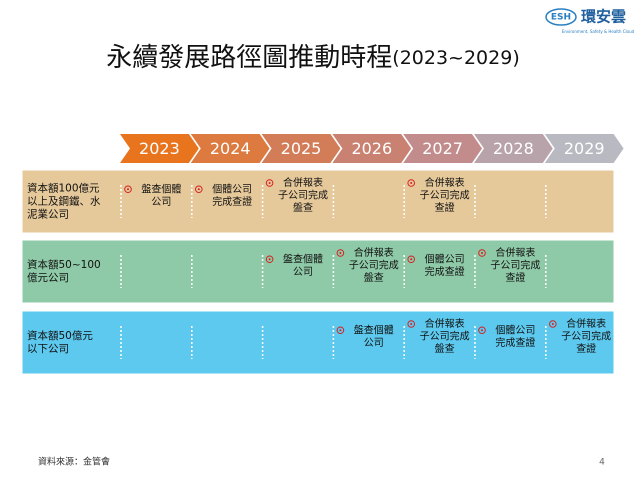  I want to click on year-label: 2028, so click(513, 148).